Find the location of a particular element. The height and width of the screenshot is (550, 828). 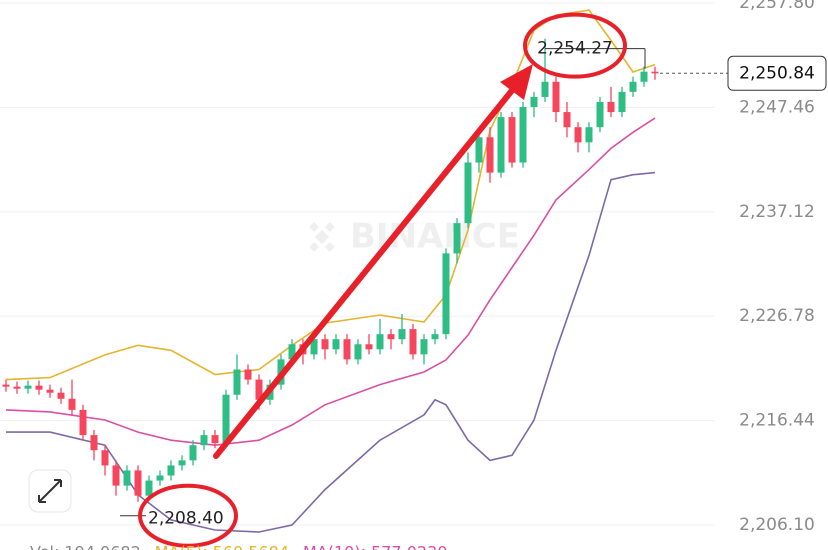

last-price-label: 2,250.84 is located at coordinates (777, 73).